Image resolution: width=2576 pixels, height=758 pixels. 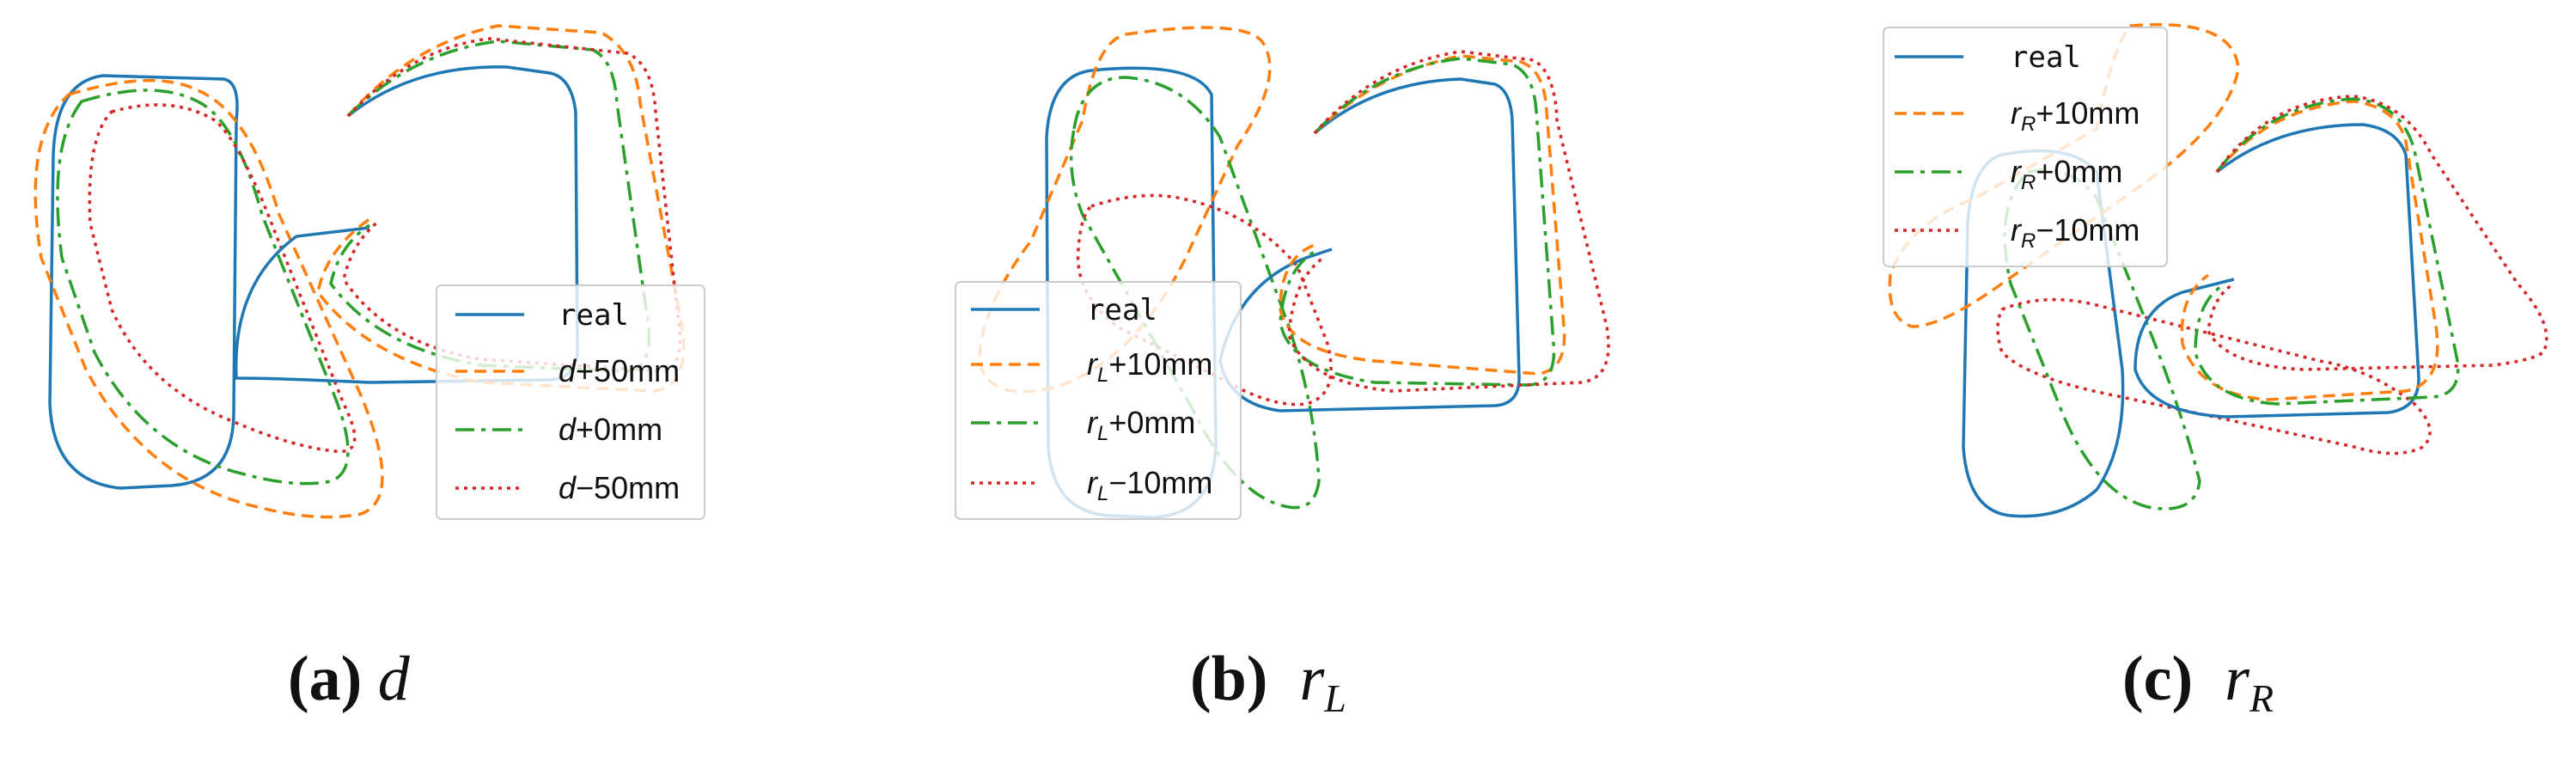 I want to click on panel-b-legend-frame, so click(x=1098, y=400).